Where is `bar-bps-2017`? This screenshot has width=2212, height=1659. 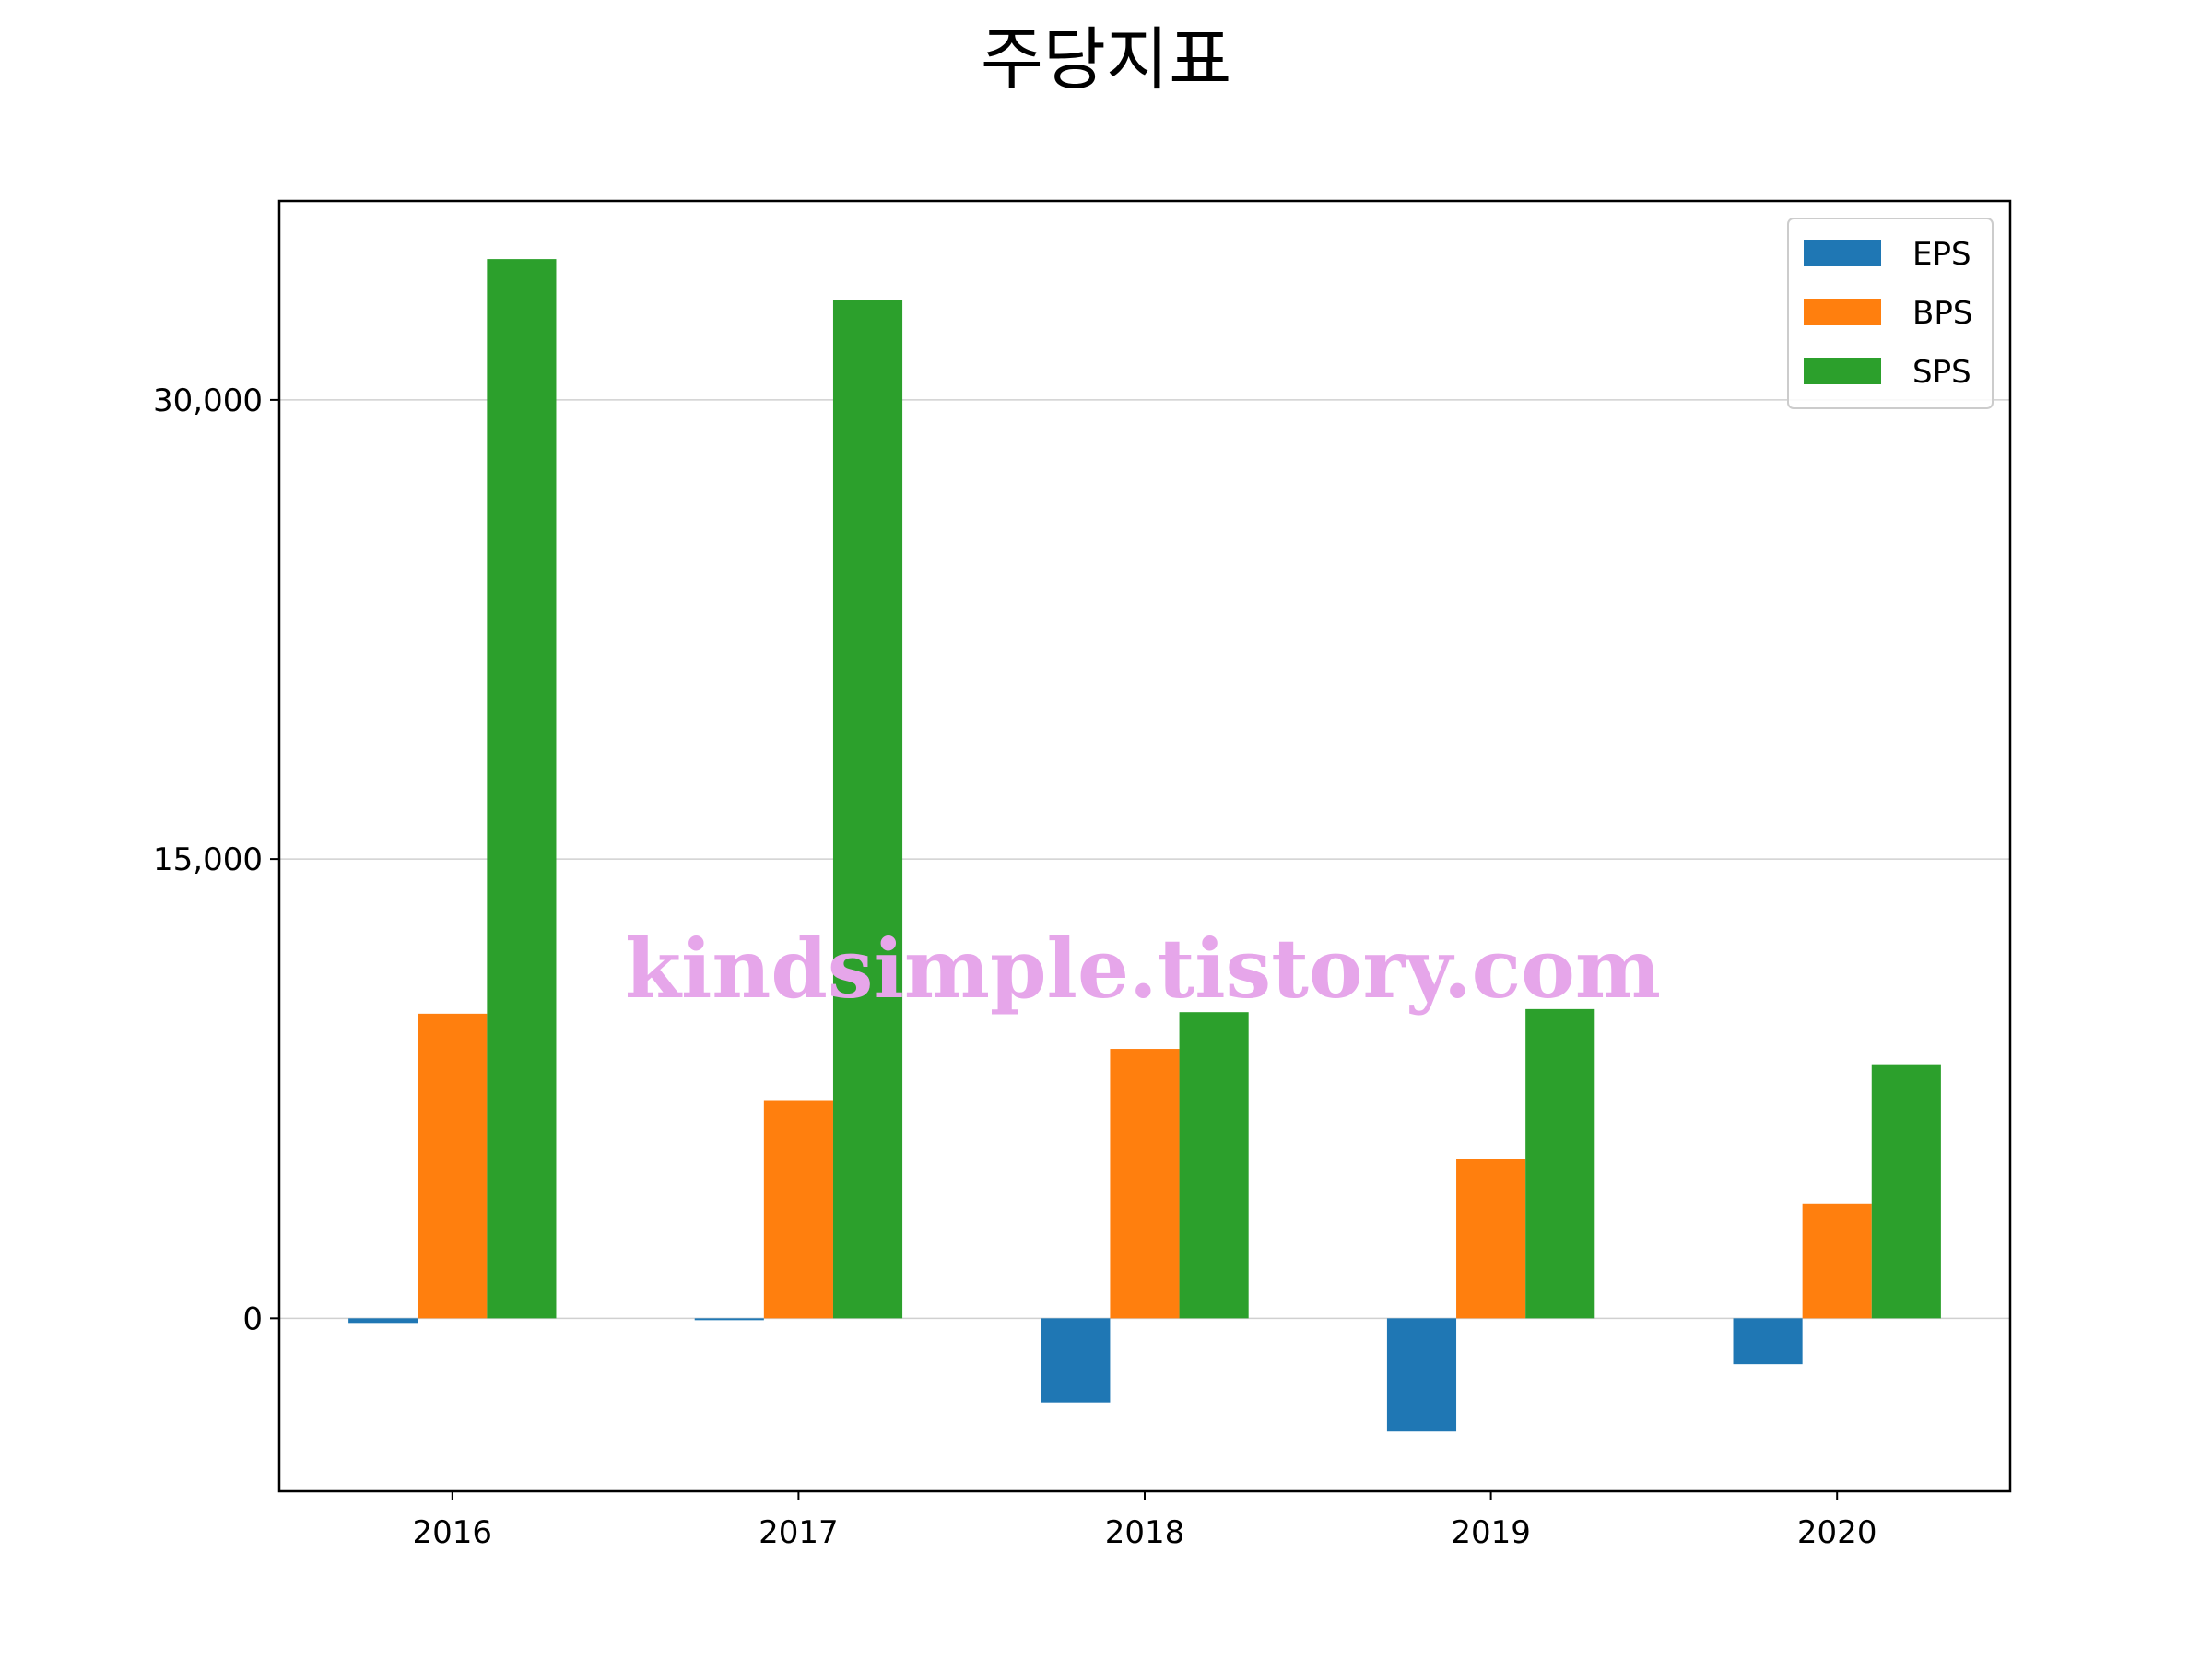
bar-bps-2017 is located at coordinates (798, 1209).